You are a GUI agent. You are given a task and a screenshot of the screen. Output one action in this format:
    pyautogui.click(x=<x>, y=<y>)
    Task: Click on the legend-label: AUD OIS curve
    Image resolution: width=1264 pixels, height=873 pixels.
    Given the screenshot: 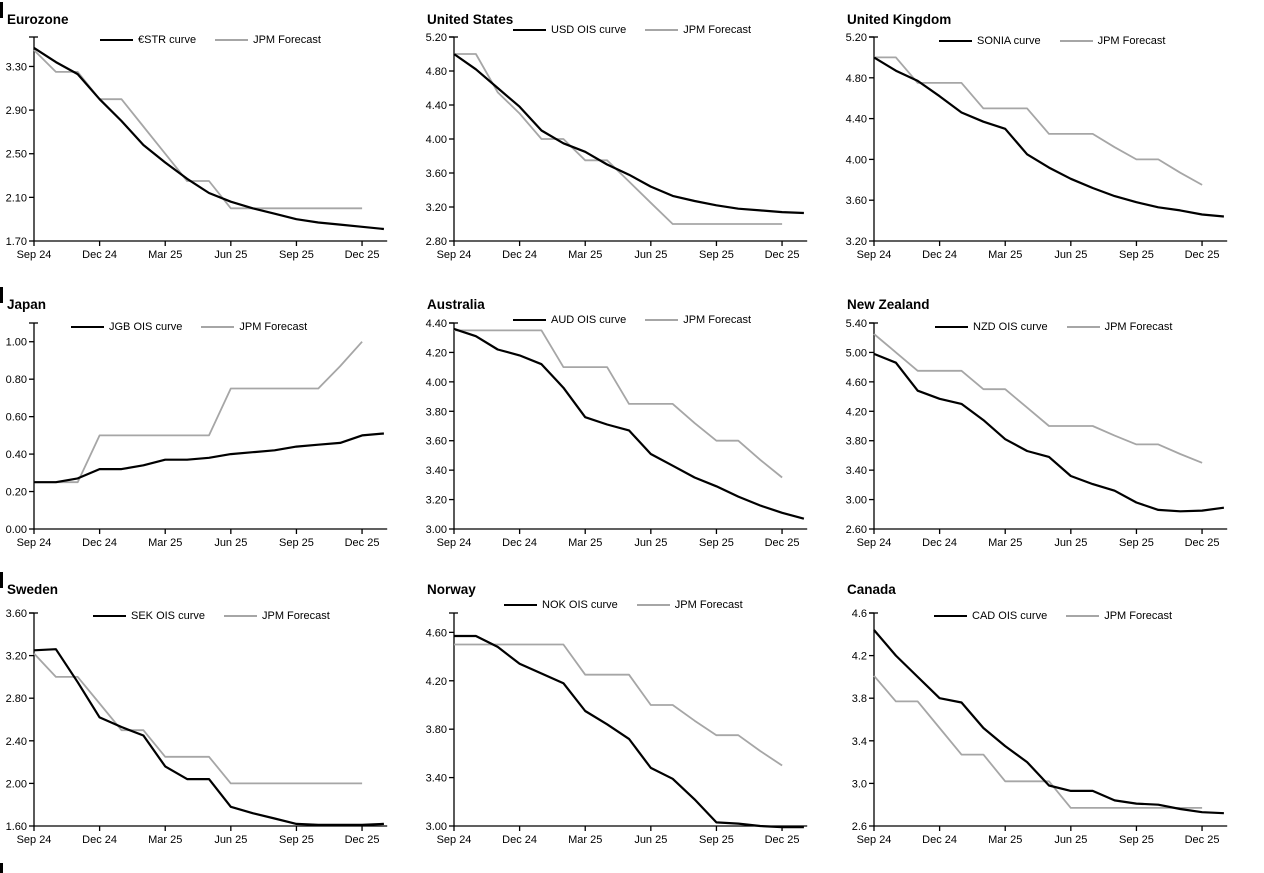 What is the action you would take?
    pyautogui.click(x=589, y=320)
    